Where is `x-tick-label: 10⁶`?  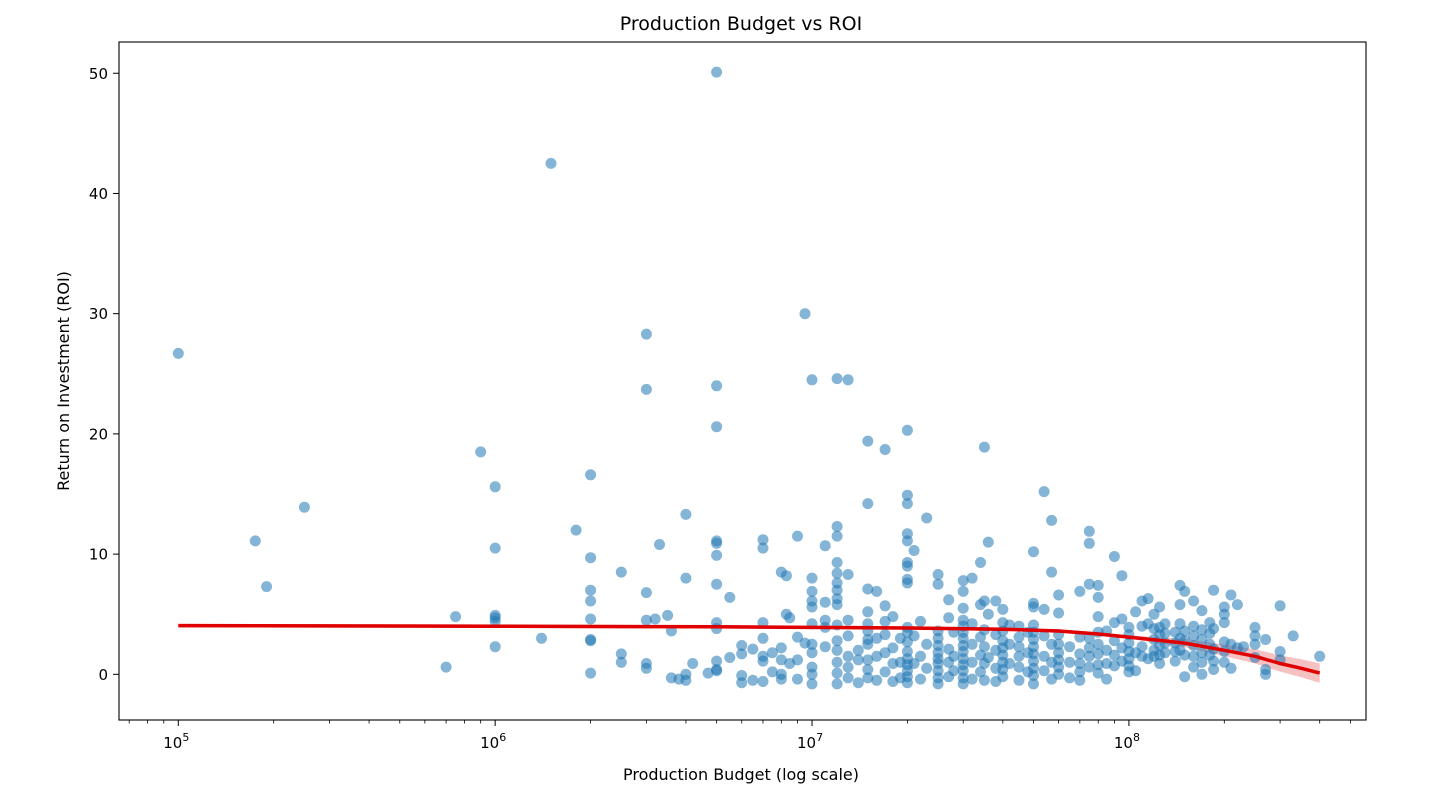
x-tick-label: 10⁶ is located at coordinates (493, 741).